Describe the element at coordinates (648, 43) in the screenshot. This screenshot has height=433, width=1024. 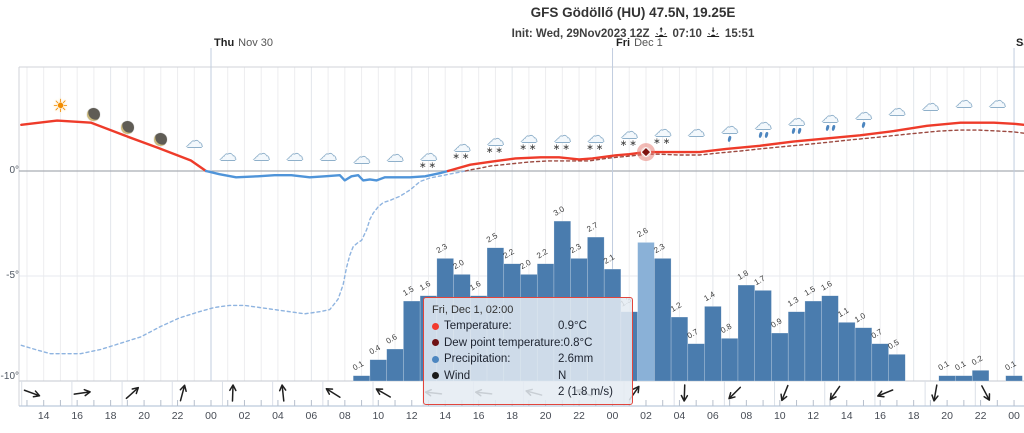
I see `day-date: Dec 1` at that location.